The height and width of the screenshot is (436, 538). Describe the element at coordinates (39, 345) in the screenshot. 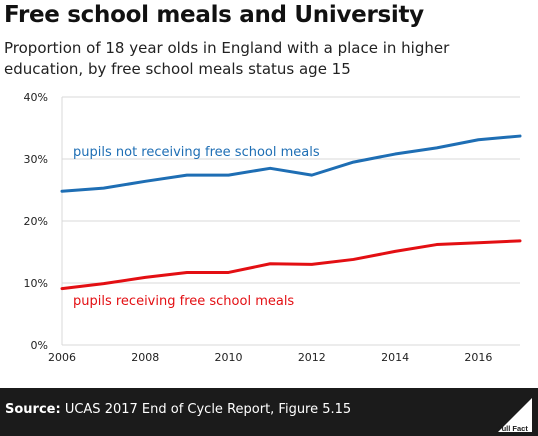

I see `y-tick-label: 0%` at that location.